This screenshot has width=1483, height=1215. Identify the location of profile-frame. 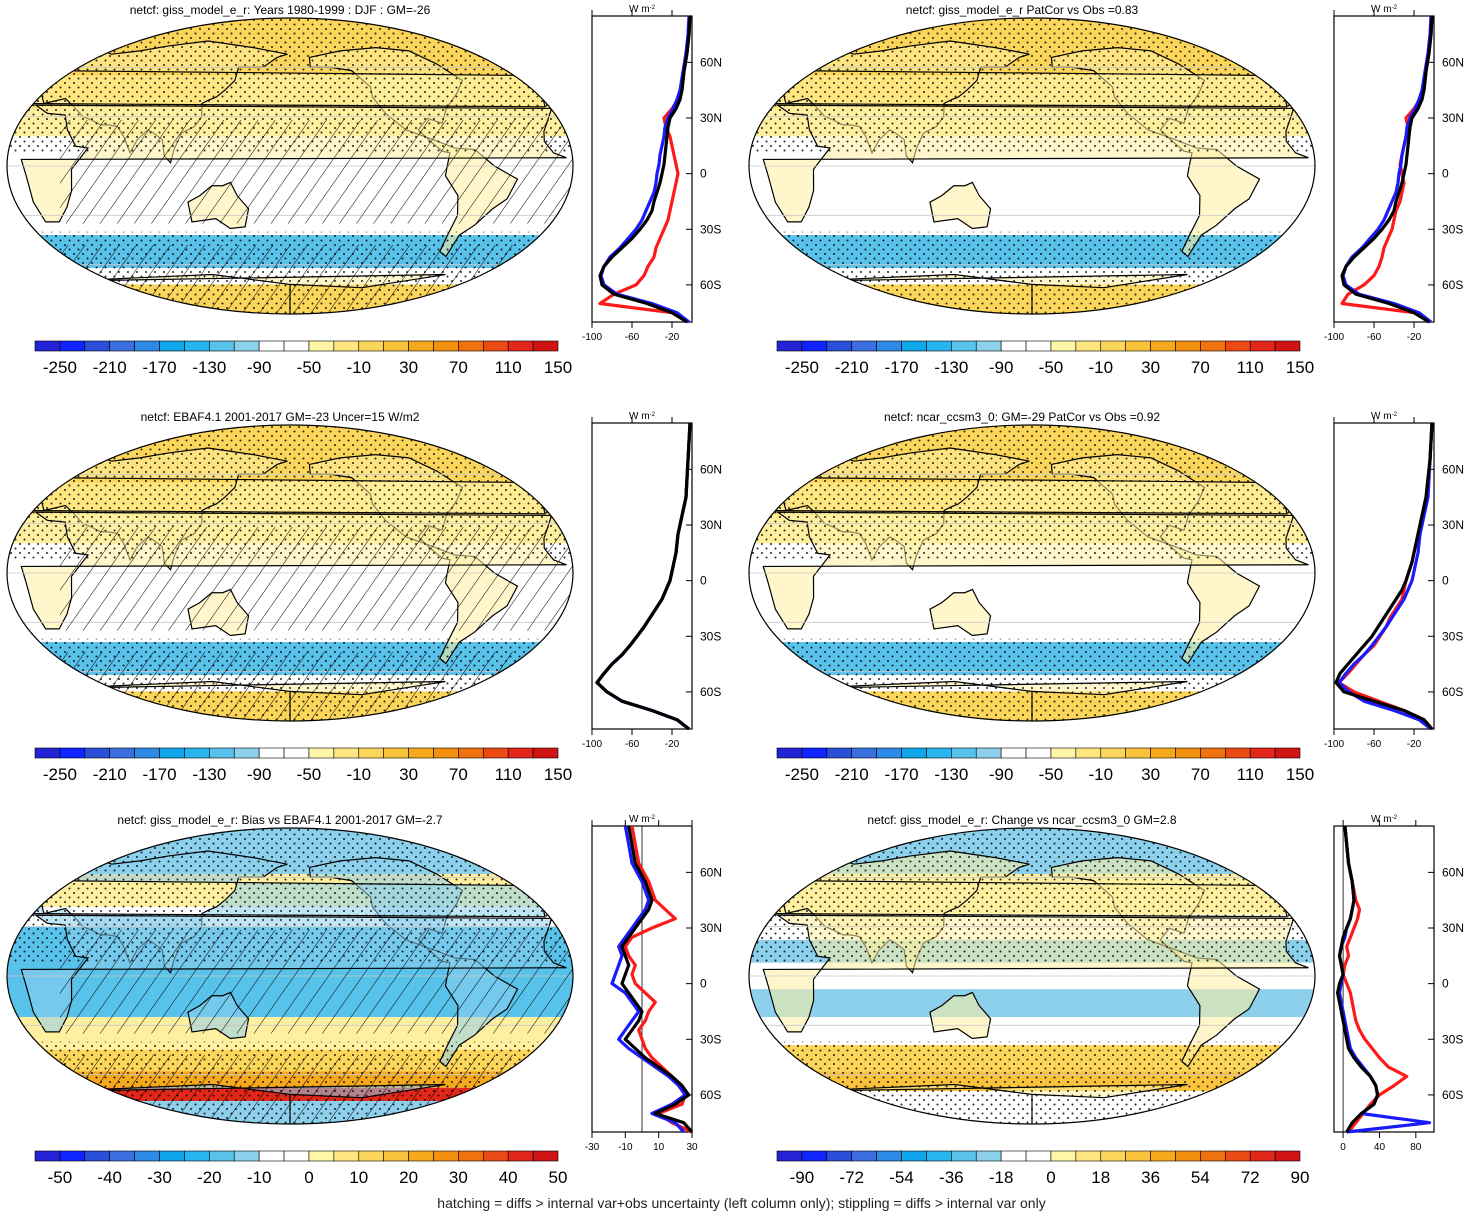
(642, 169).